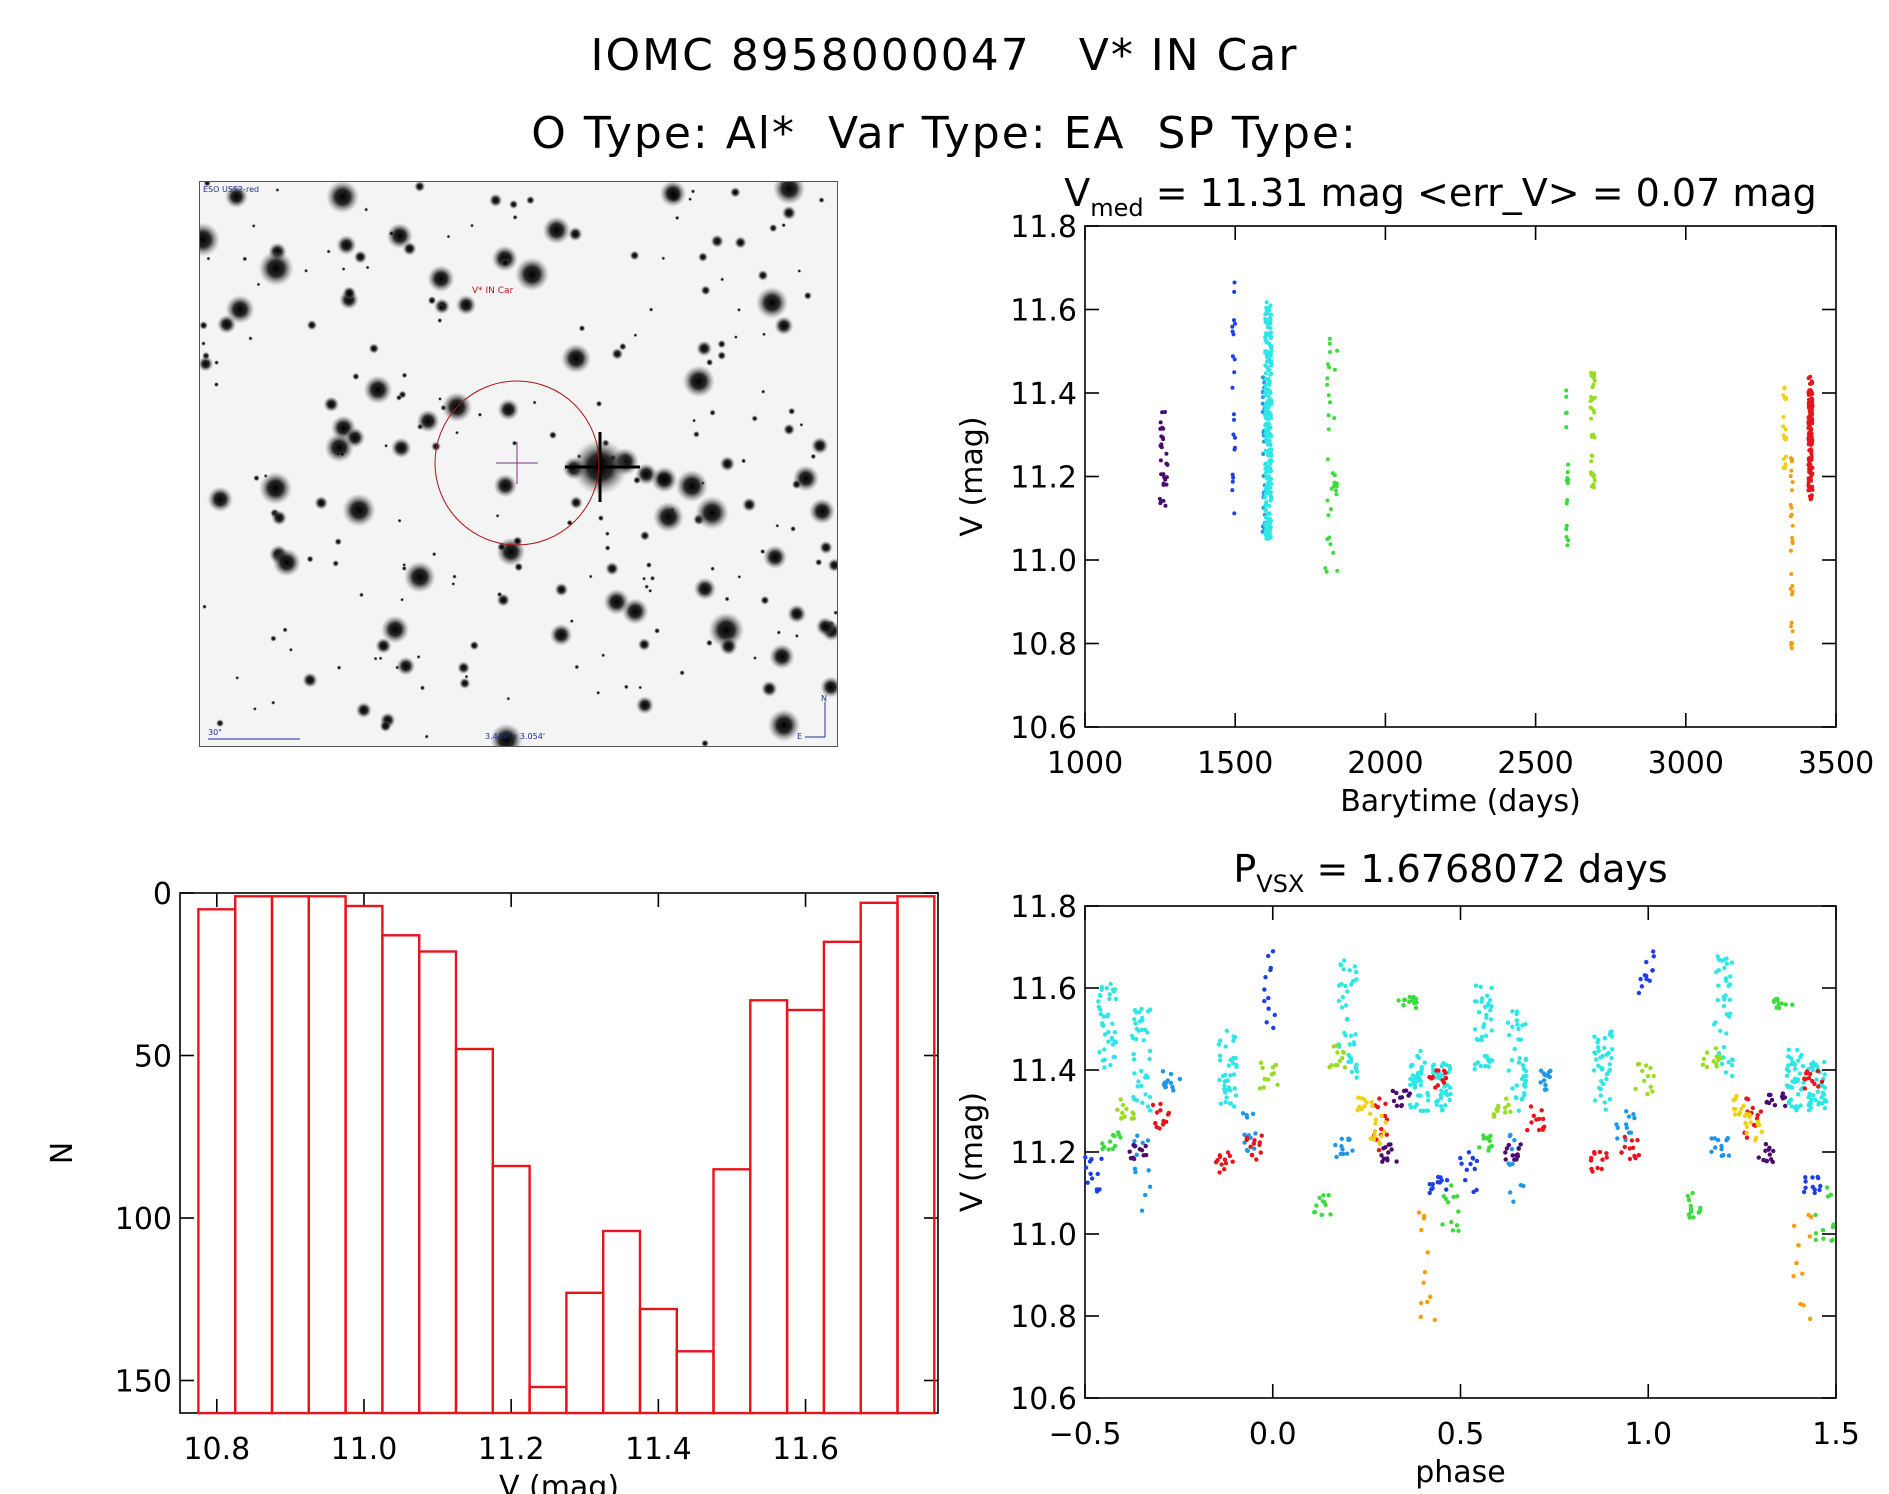 The image size is (1889, 1494). Describe the element at coordinates (1043, 561) in the screenshot. I see `y-tick-label: 11.0` at that location.